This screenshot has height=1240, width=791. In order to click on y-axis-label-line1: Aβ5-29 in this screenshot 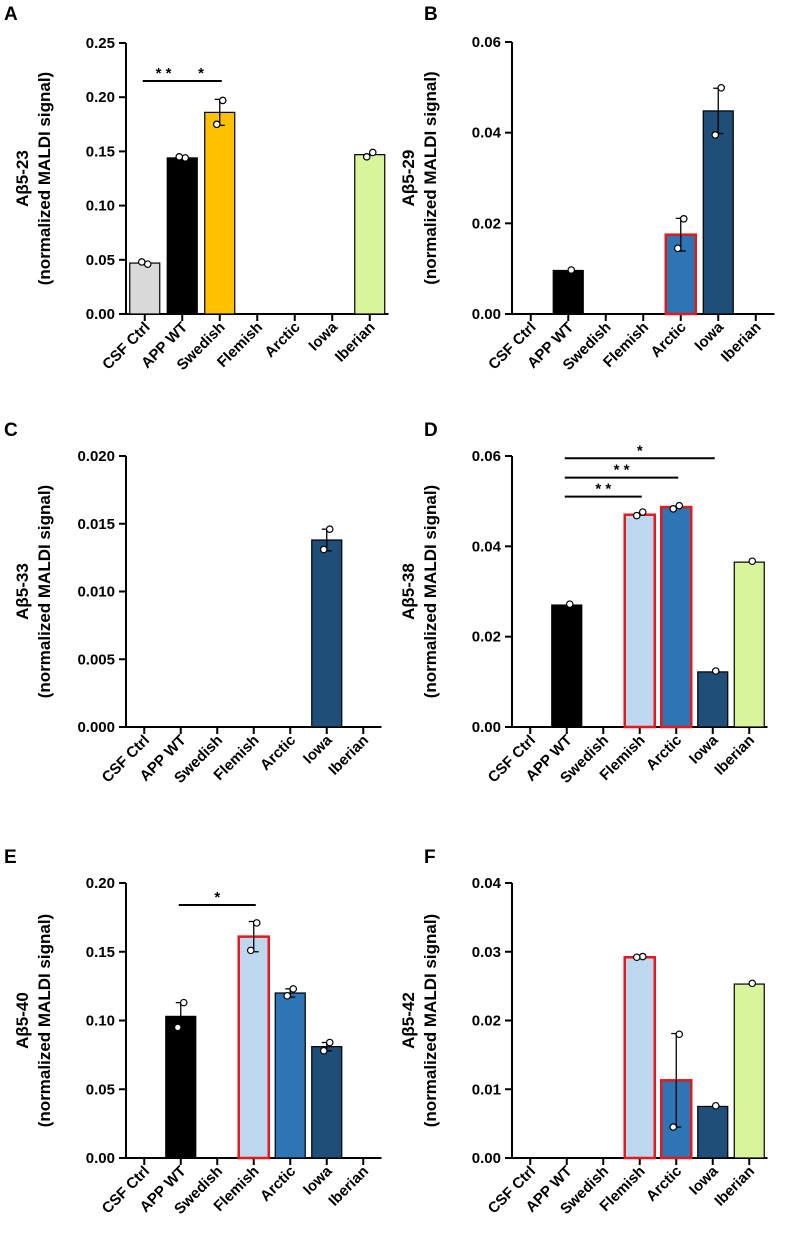, I will do `click(408, 178)`.